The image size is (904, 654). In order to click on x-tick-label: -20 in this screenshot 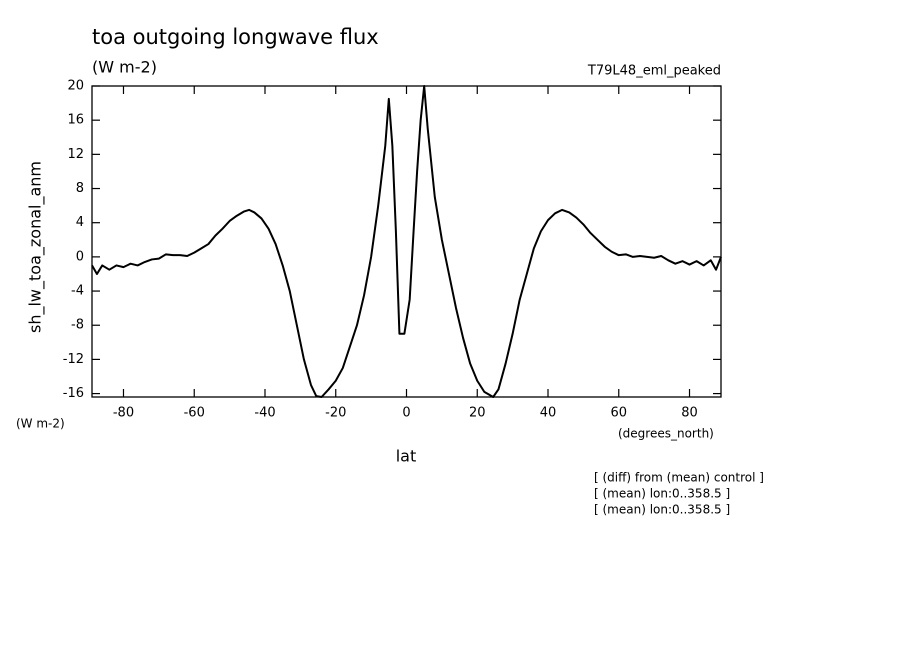, I will do `click(335, 413)`.